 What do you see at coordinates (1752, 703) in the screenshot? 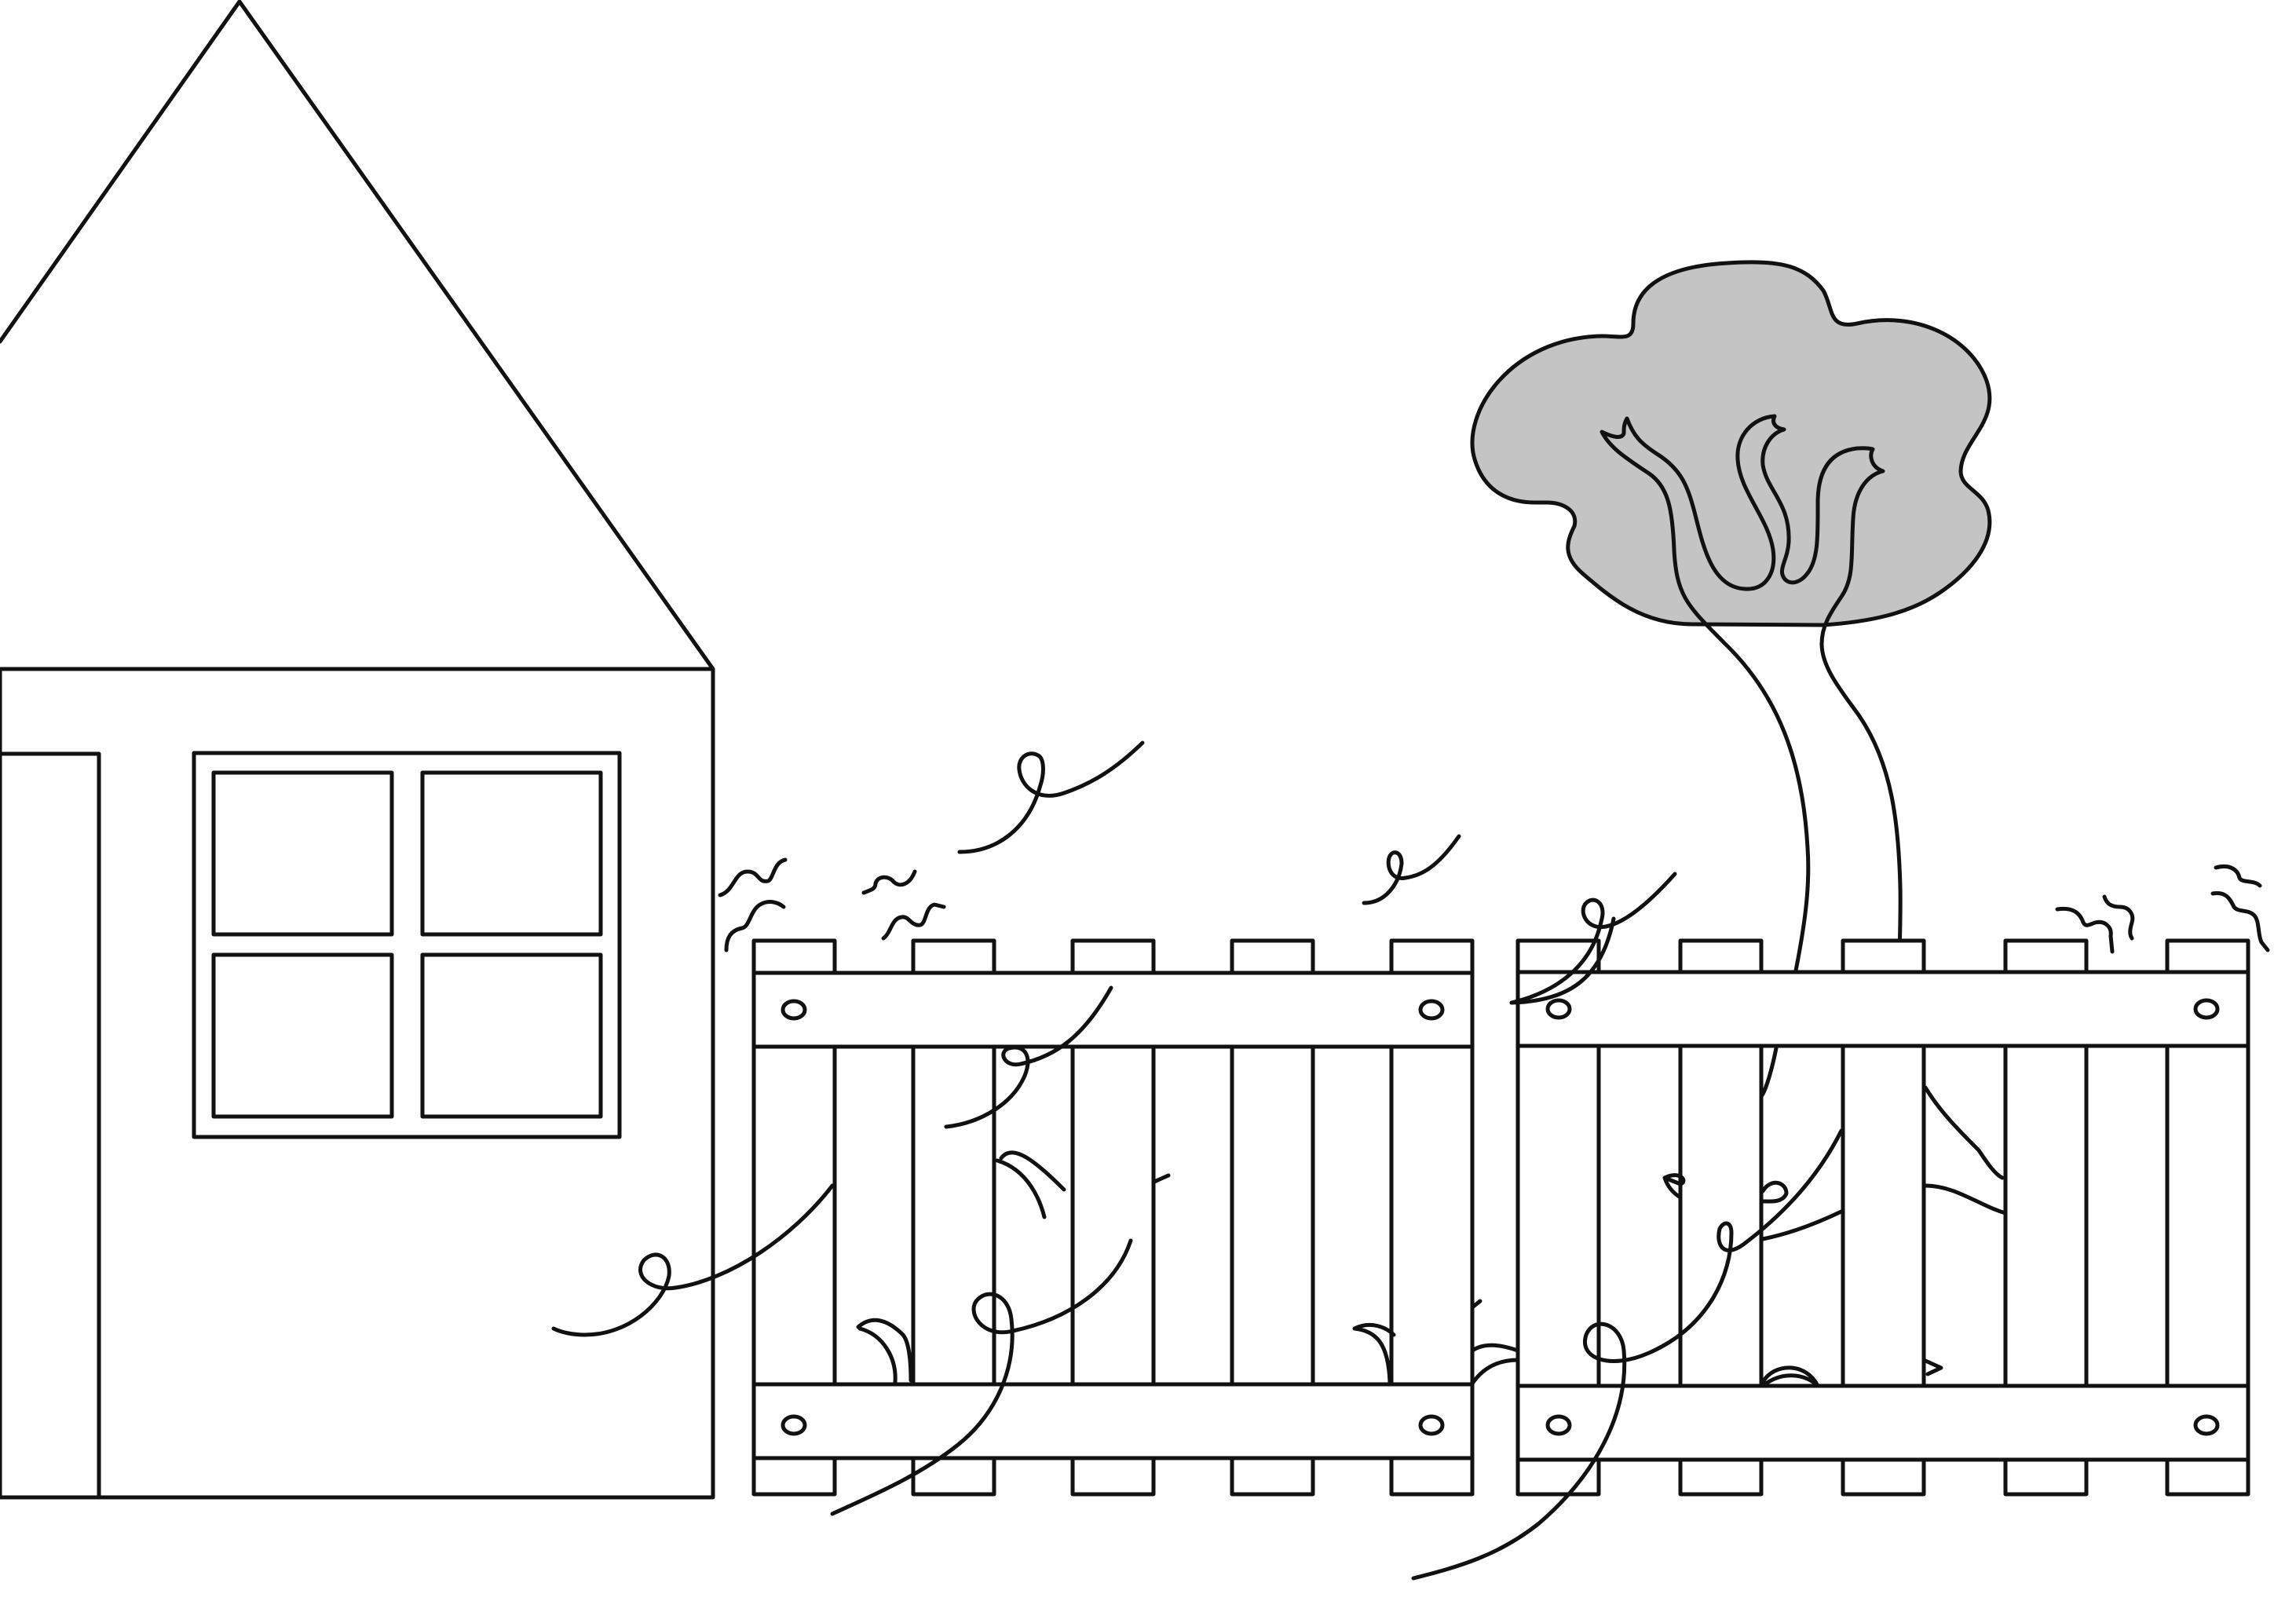
I see `tree-trunk-left` at bounding box center [1752, 703].